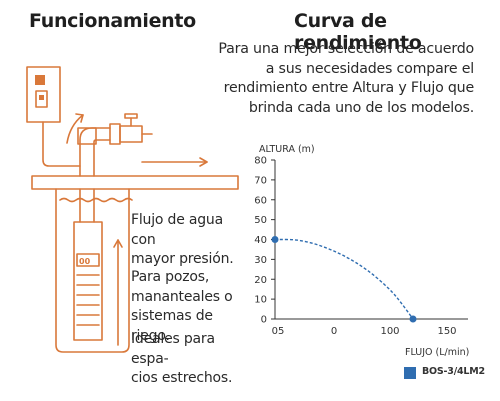 The height and width of the screenshot is (401, 500). I want to click on y-tick-label: 50, so click(260, 220).